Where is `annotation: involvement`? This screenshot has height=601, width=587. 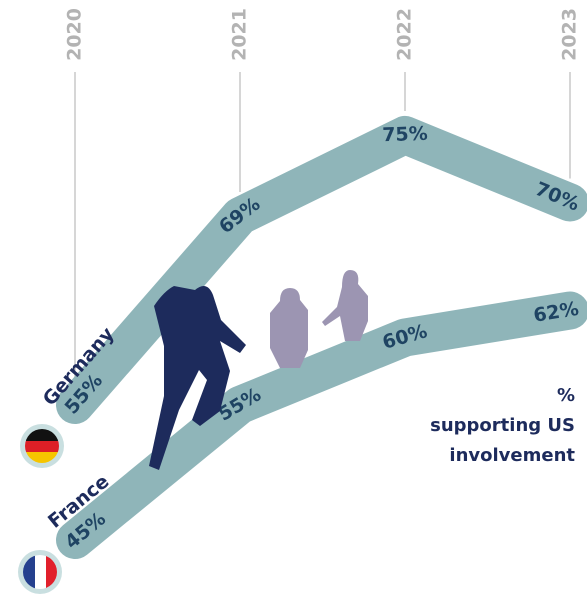 annotation: involvement is located at coordinates (512, 455).